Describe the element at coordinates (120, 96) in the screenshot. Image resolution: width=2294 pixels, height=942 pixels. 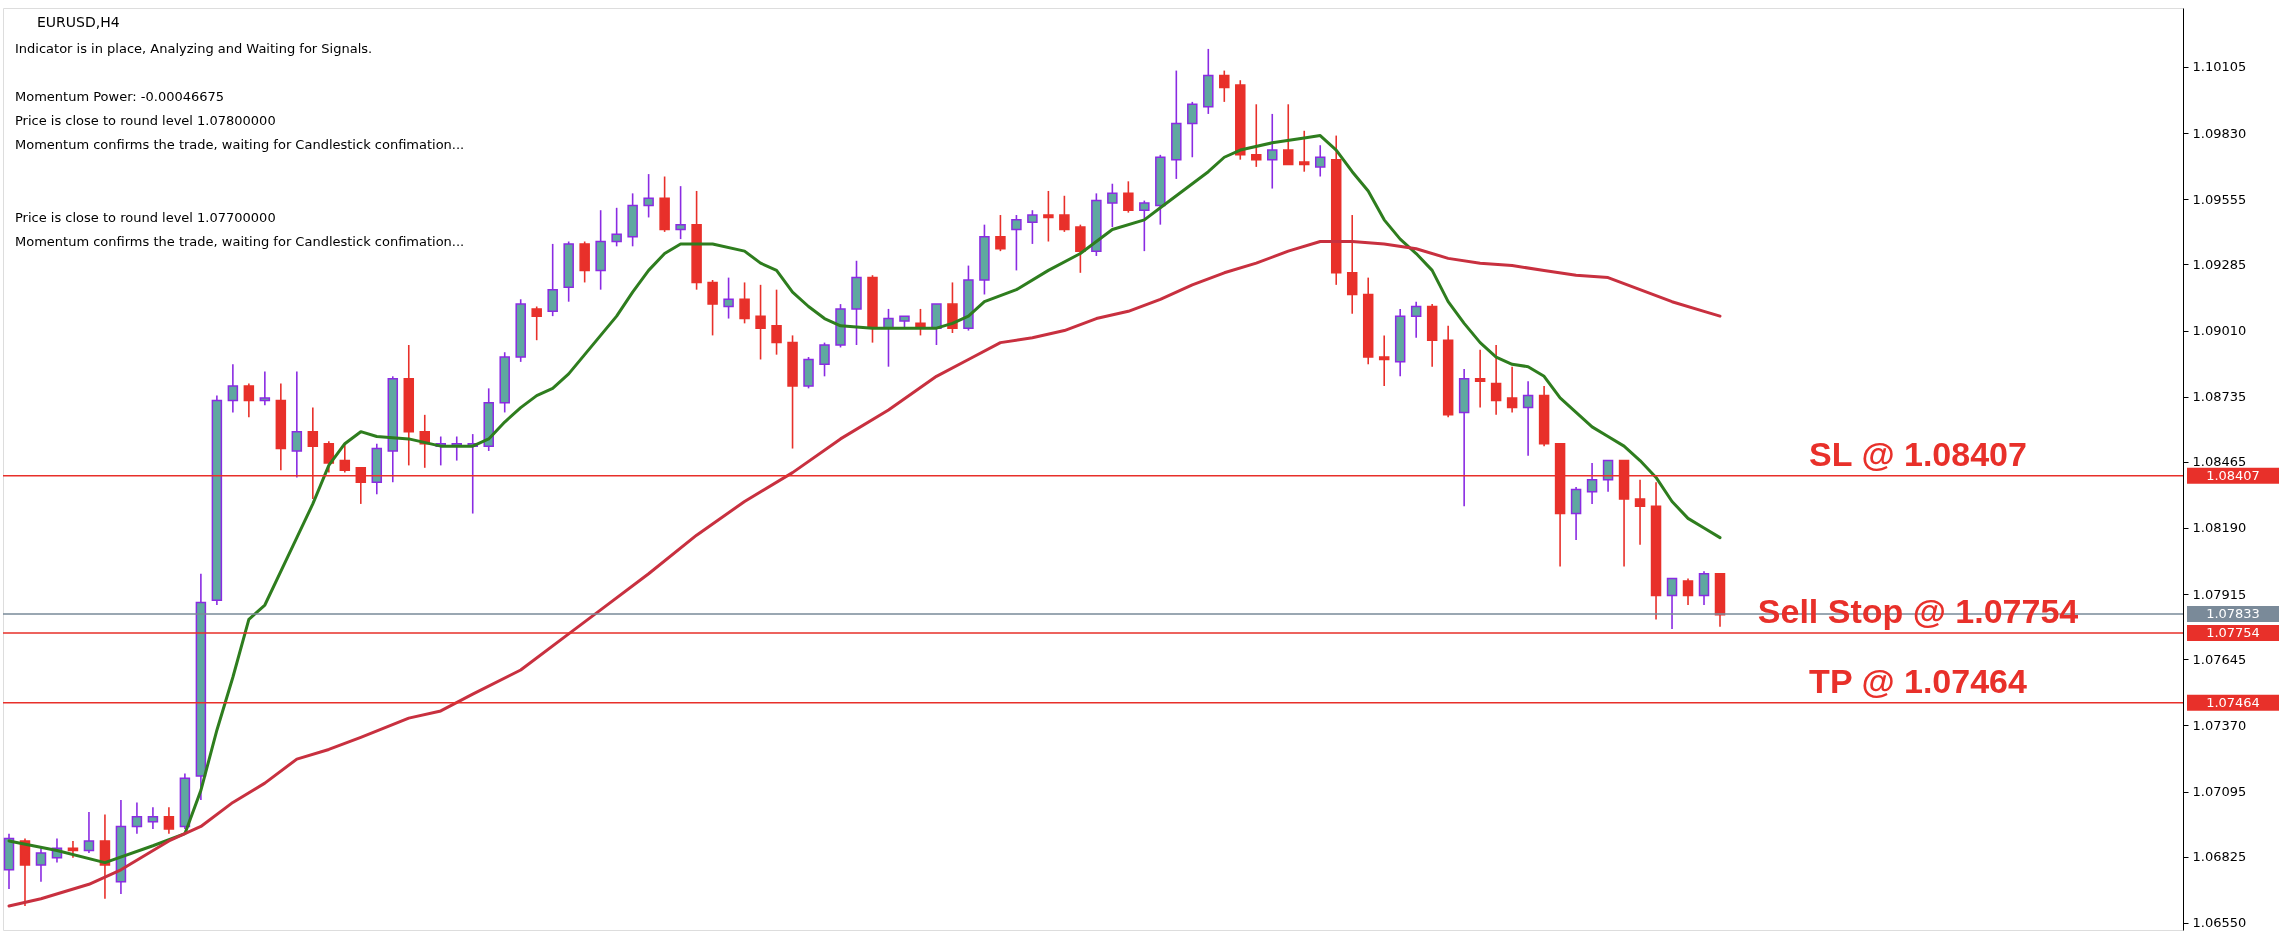
I see `annotation: Momentum Power: -0.00046675` at that location.